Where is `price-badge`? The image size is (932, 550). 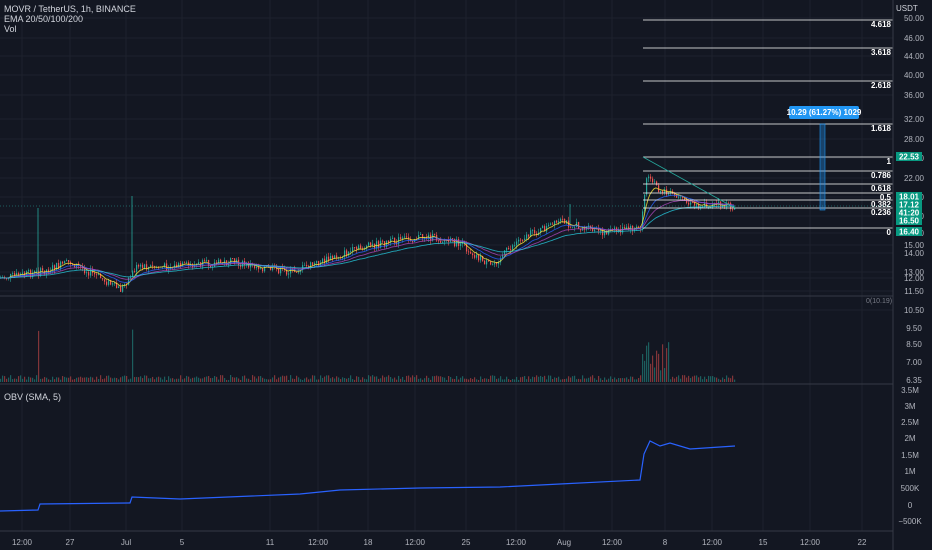
price-badge is located at coordinates (909, 231).